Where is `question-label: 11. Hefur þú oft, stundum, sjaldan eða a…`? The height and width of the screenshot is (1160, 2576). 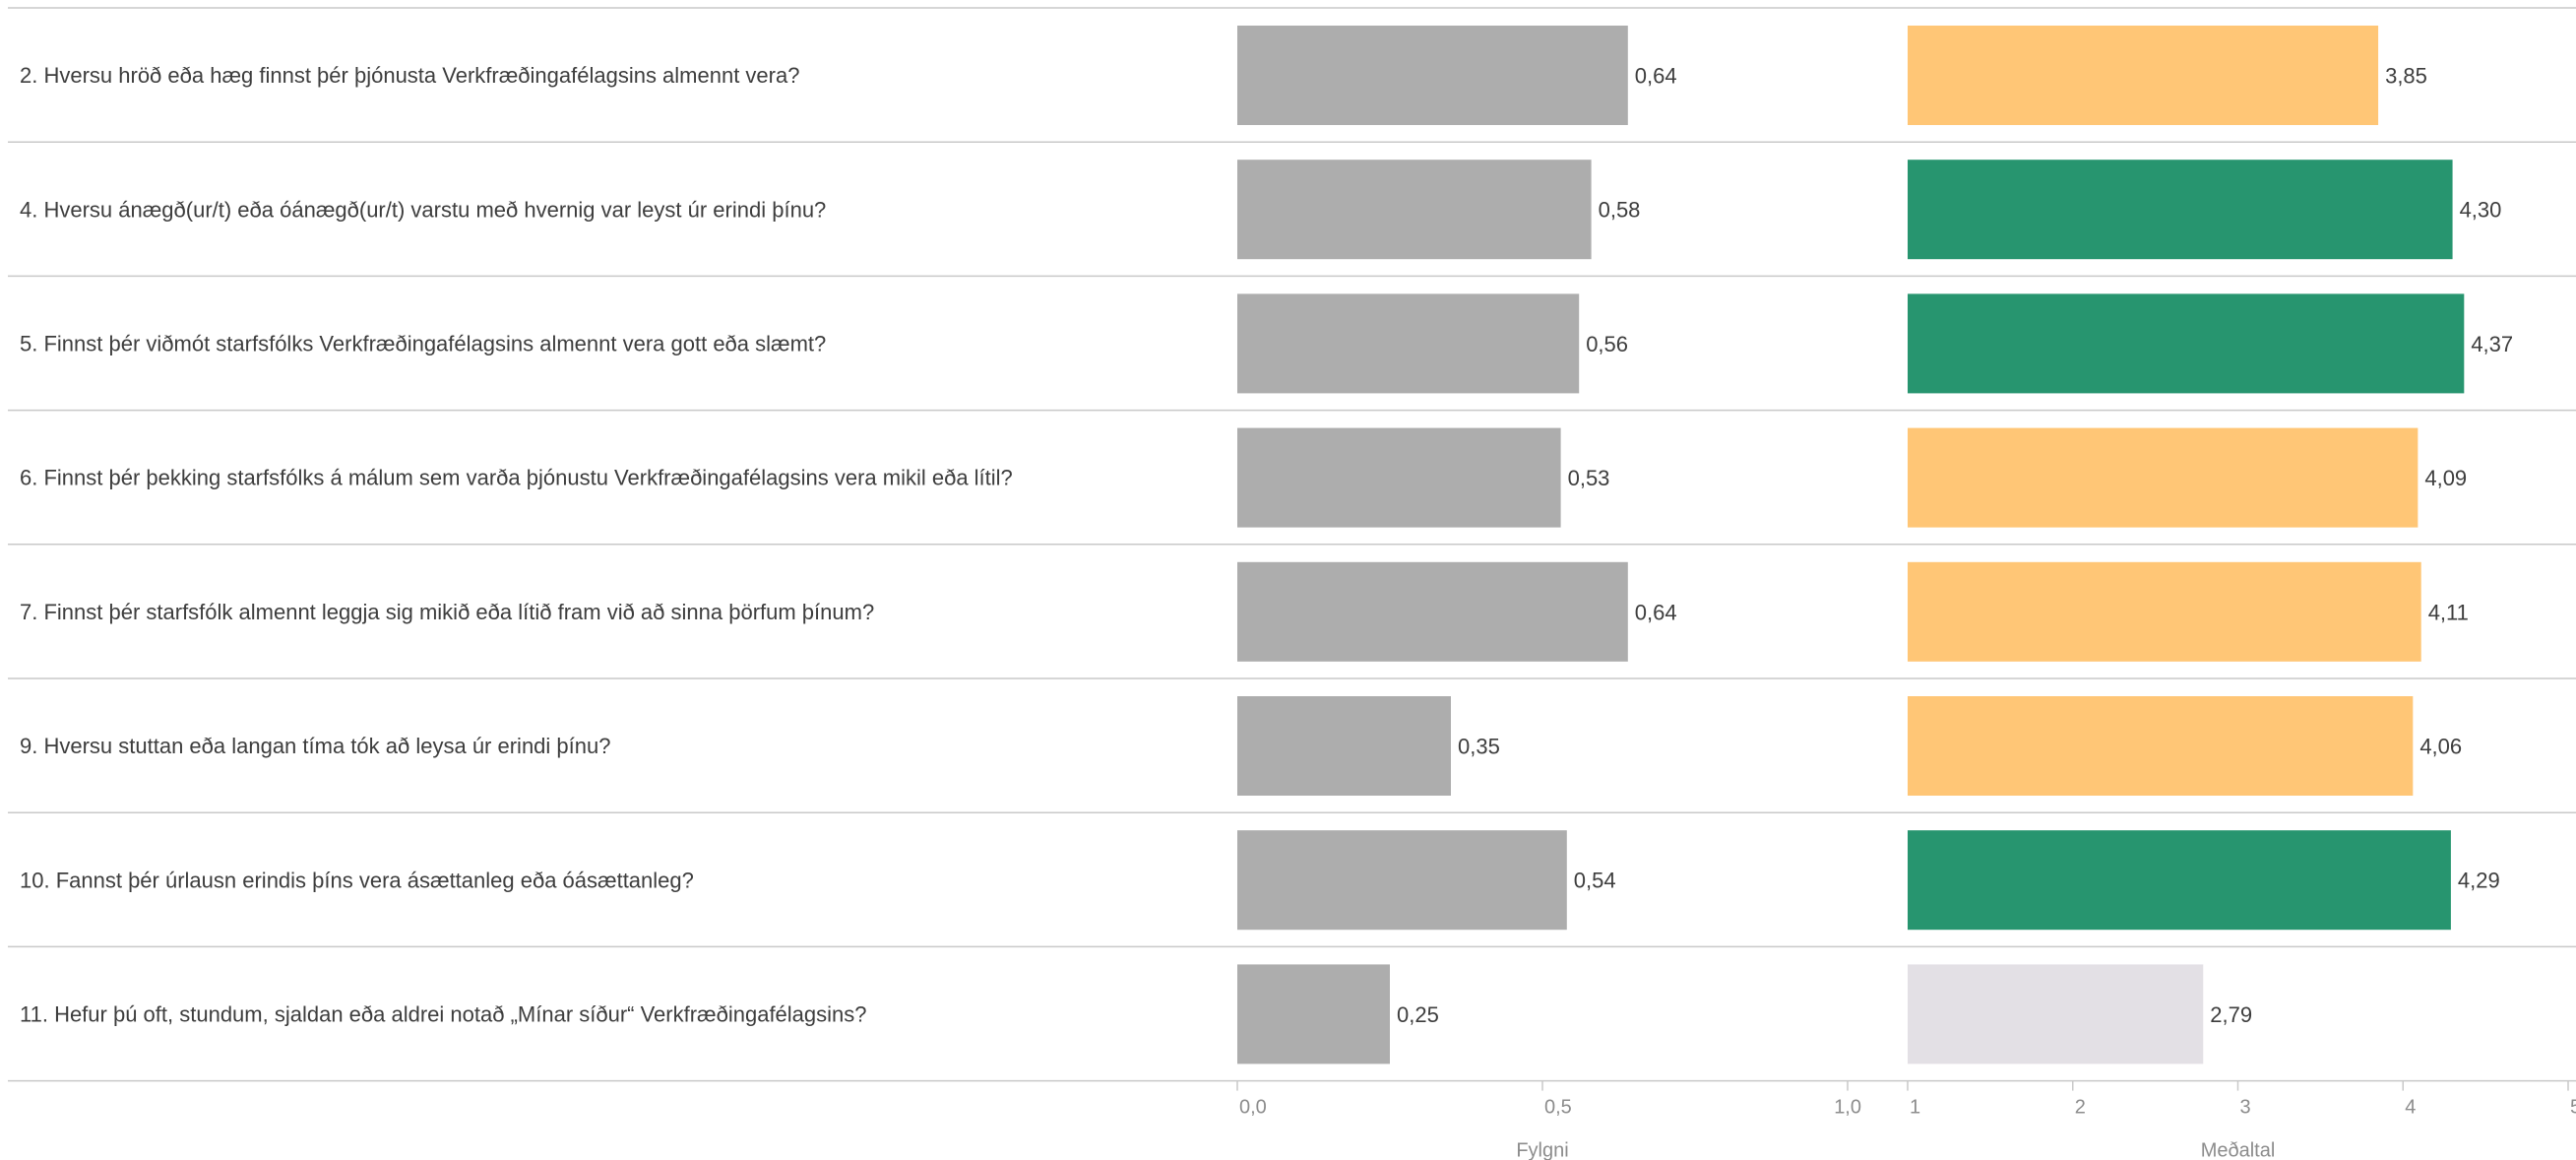
question-label: 11. Hefur þú oft, stundum, sjaldan eða a… is located at coordinates (443, 1014).